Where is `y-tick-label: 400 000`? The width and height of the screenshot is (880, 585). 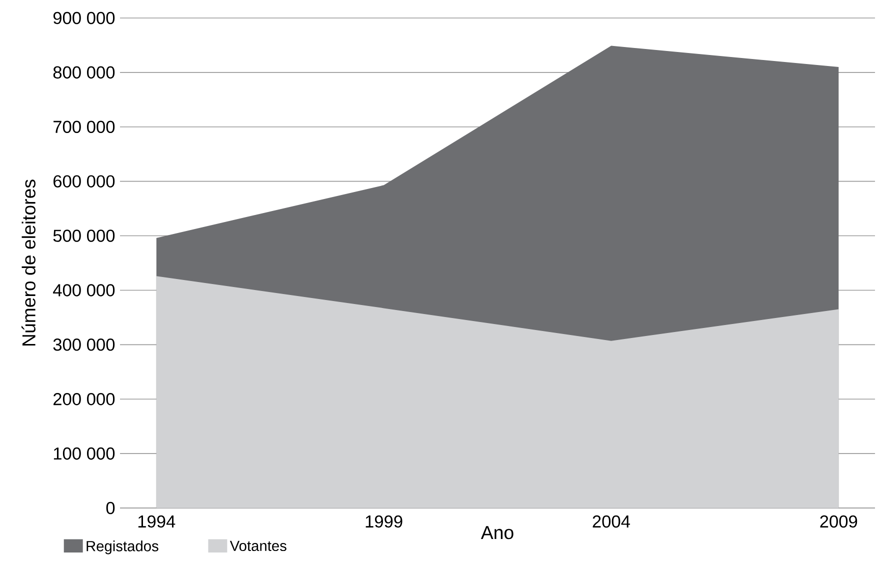 y-tick-label: 400 000 is located at coordinates (84, 290).